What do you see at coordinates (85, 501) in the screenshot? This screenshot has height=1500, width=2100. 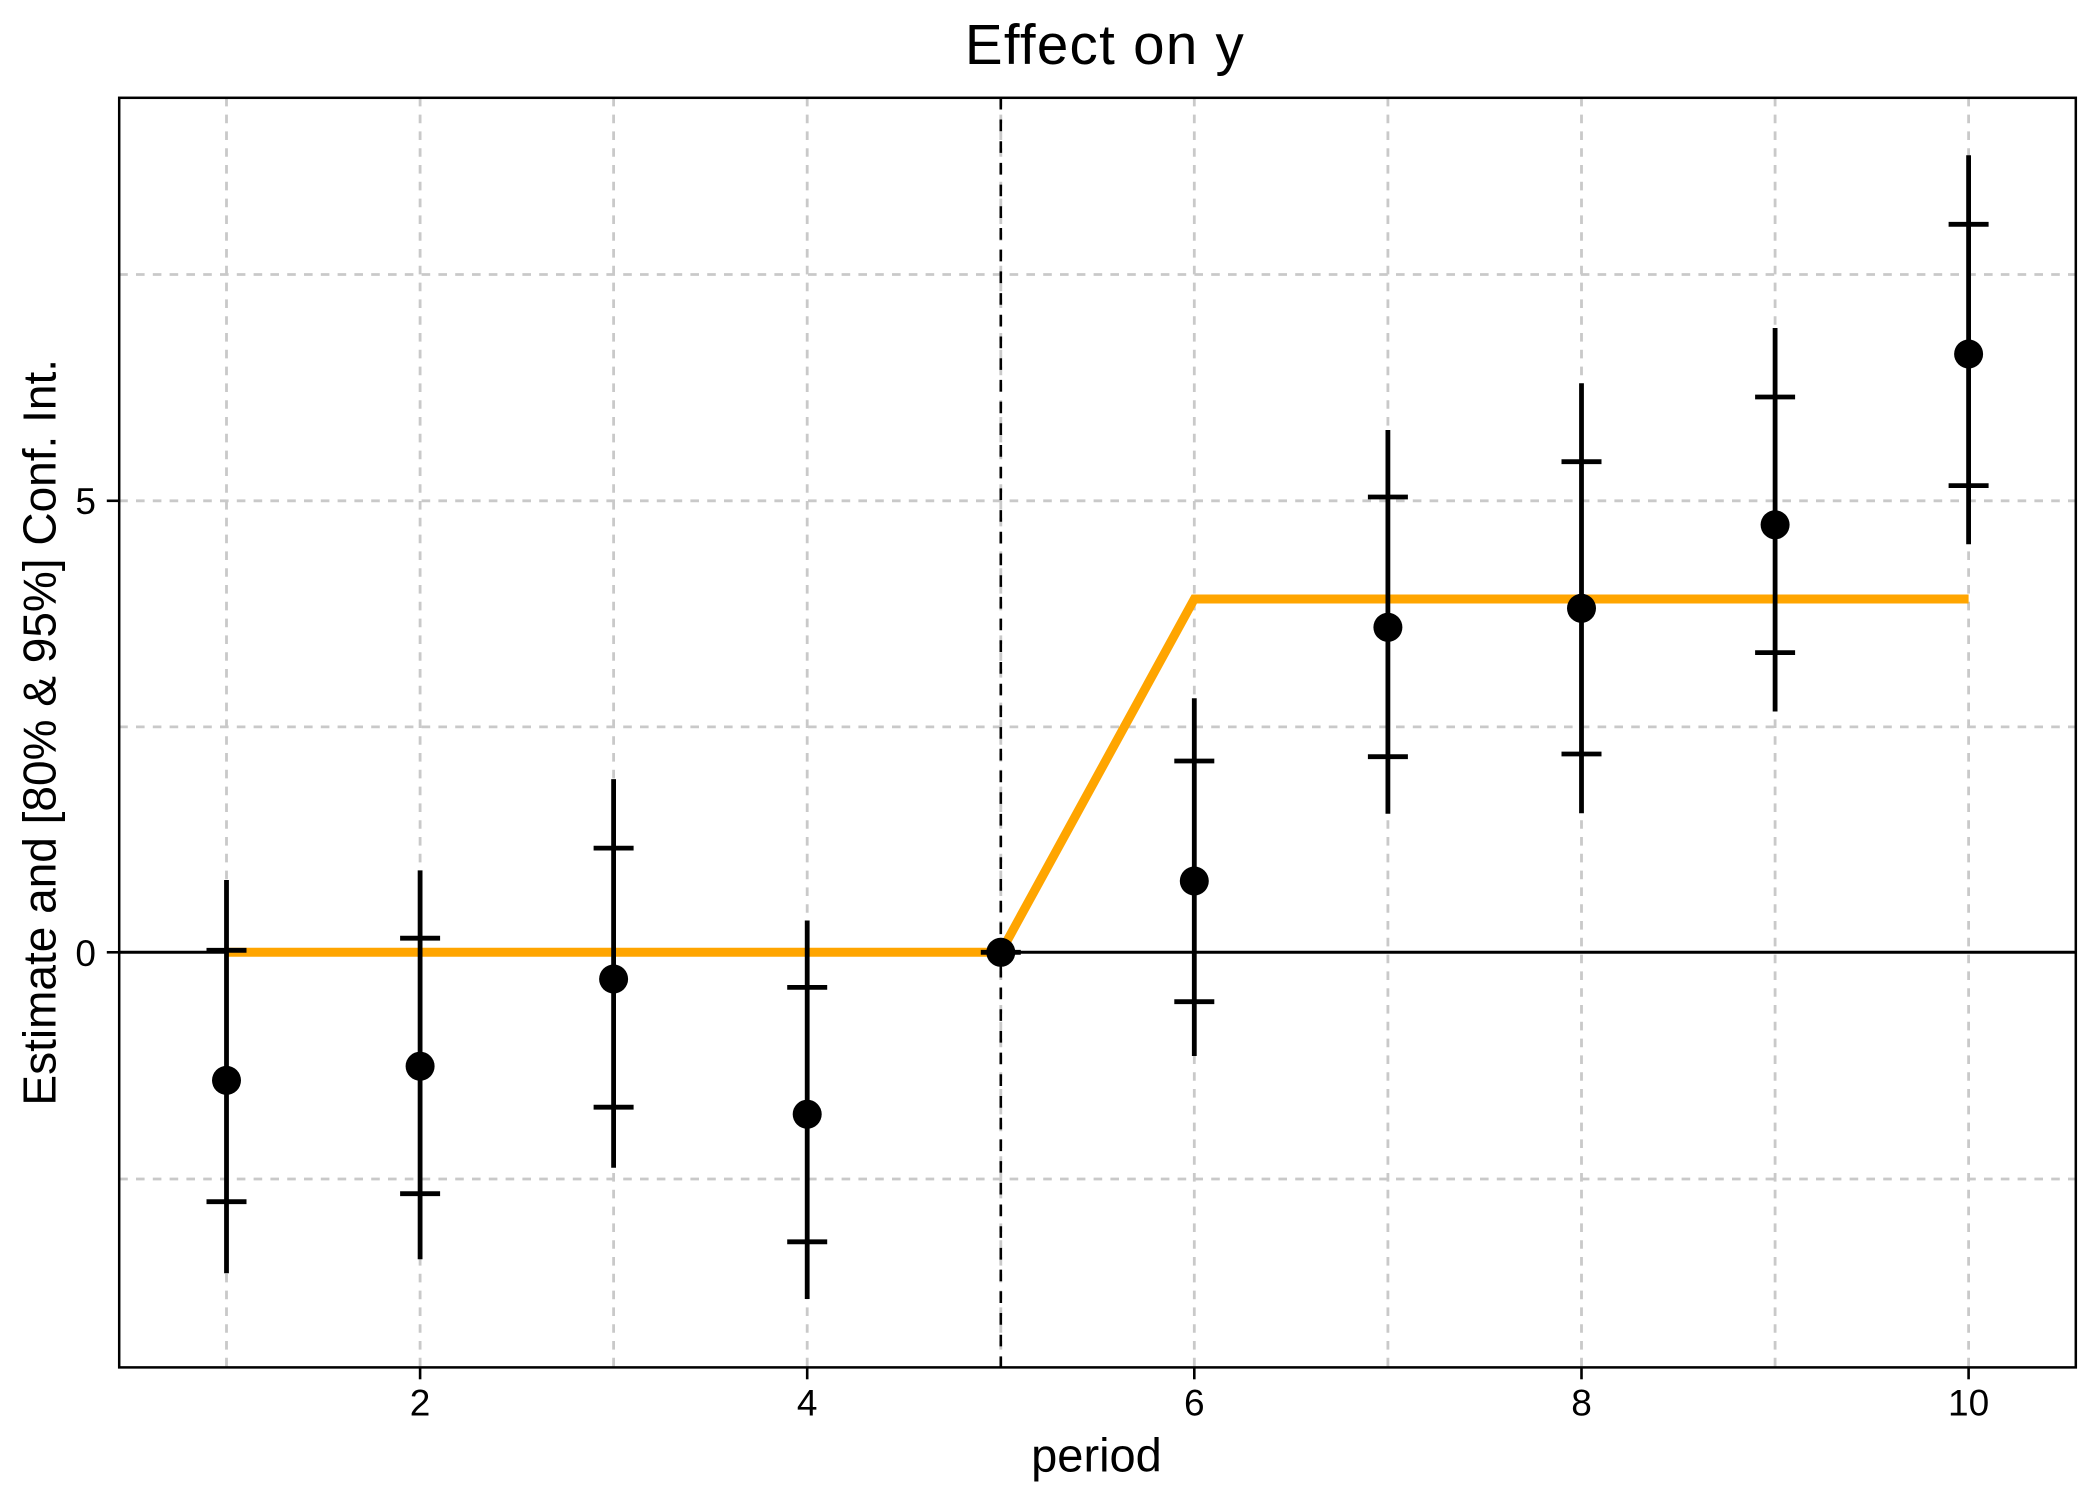 I see `svg-text: 5` at bounding box center [85, 501].